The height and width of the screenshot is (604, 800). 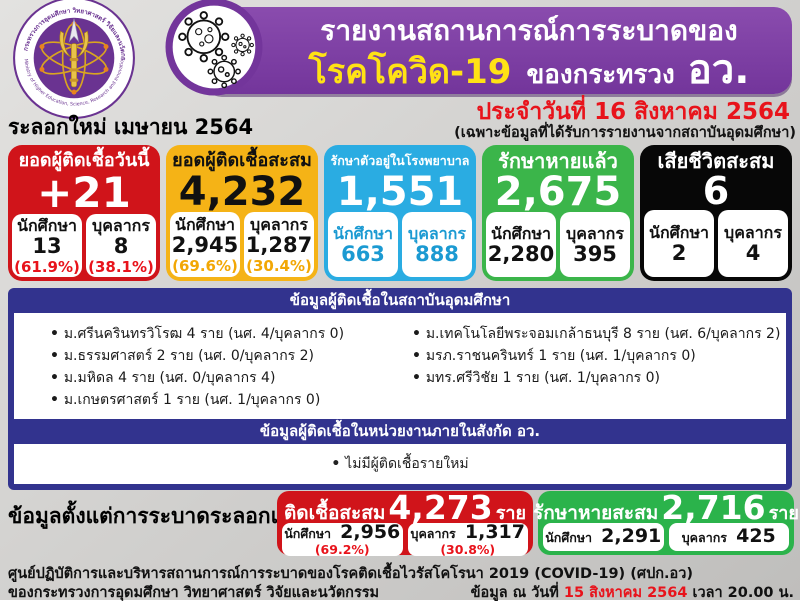 What do you see at coordinates (713, 507) in the screenshot?
I see `badge-value: 2,716` at bounding box center [713, 507].